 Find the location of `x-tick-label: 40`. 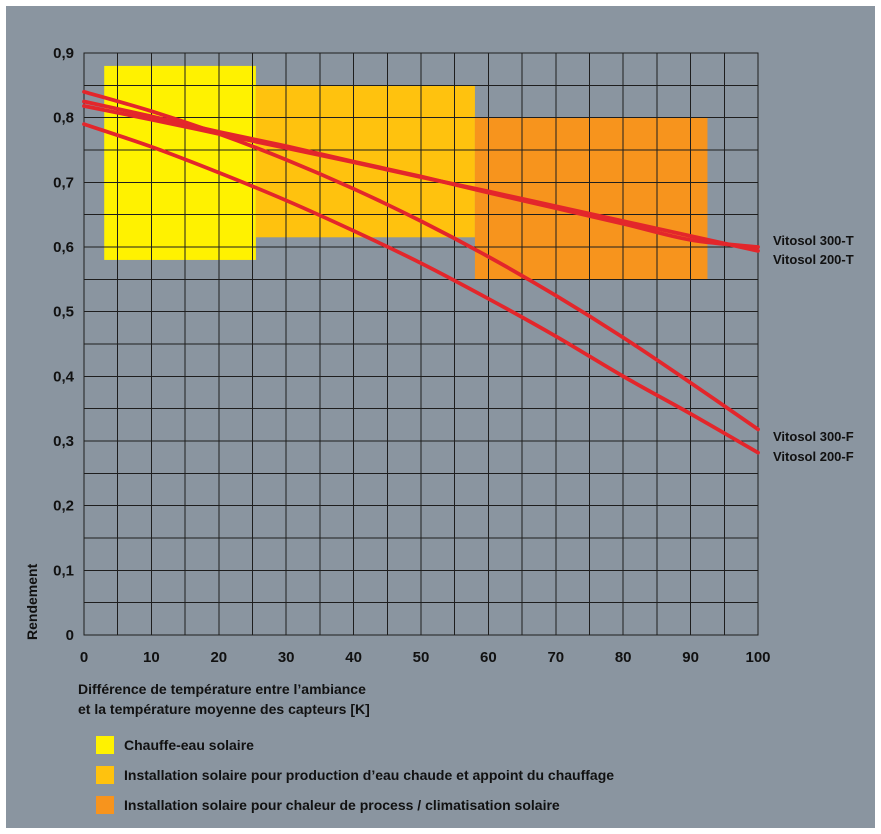

x-tick-label: 40 is located at coordinates (353, 657).